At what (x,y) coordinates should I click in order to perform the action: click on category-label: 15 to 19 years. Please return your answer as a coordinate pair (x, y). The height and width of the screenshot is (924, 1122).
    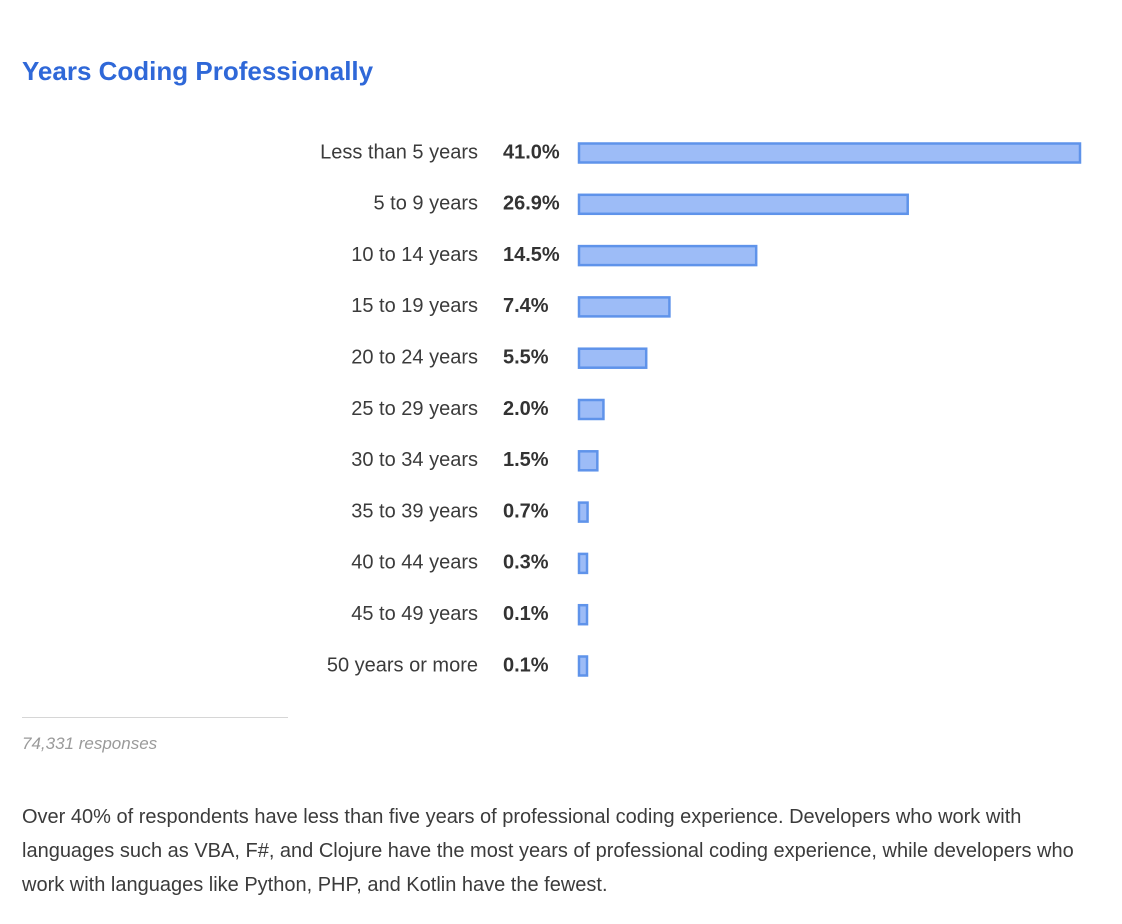
    Looking at the image, I should click on (414, 306).